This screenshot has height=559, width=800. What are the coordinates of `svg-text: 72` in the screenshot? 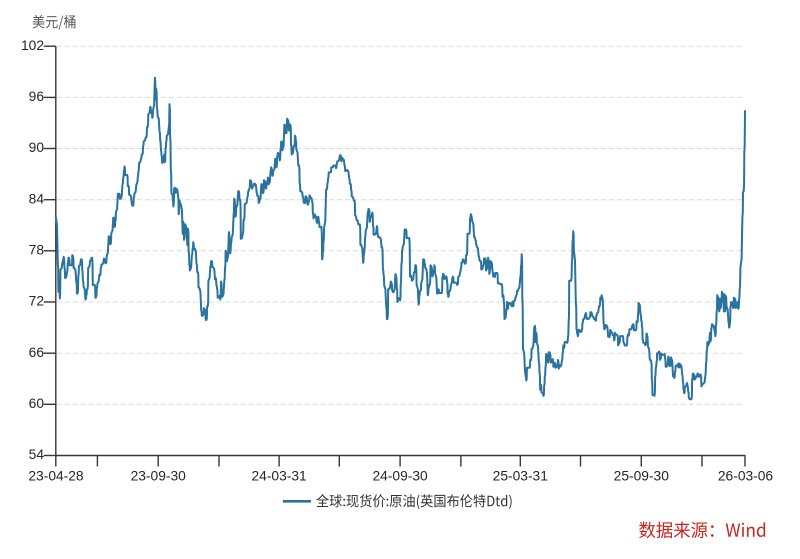 It's located at (36, 301).